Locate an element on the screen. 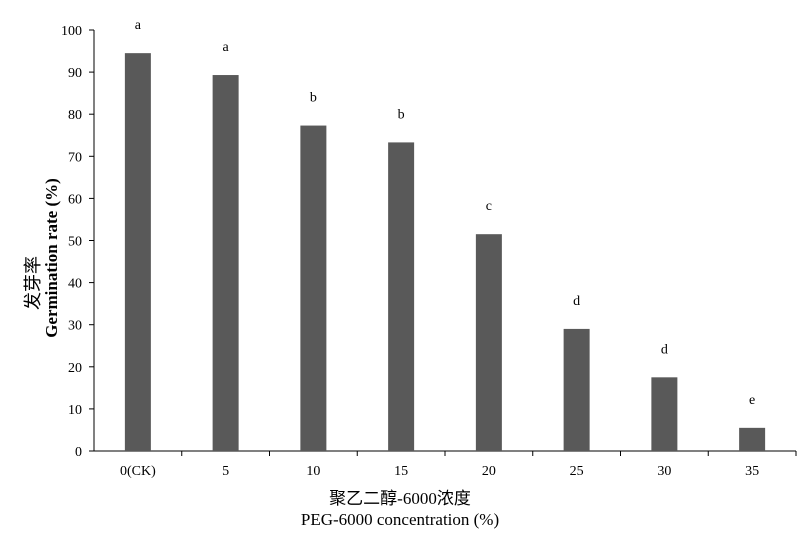 The width and height of the screenshot is (800, 543). y-tick-label: 50 is located at coordinates (75, 242).